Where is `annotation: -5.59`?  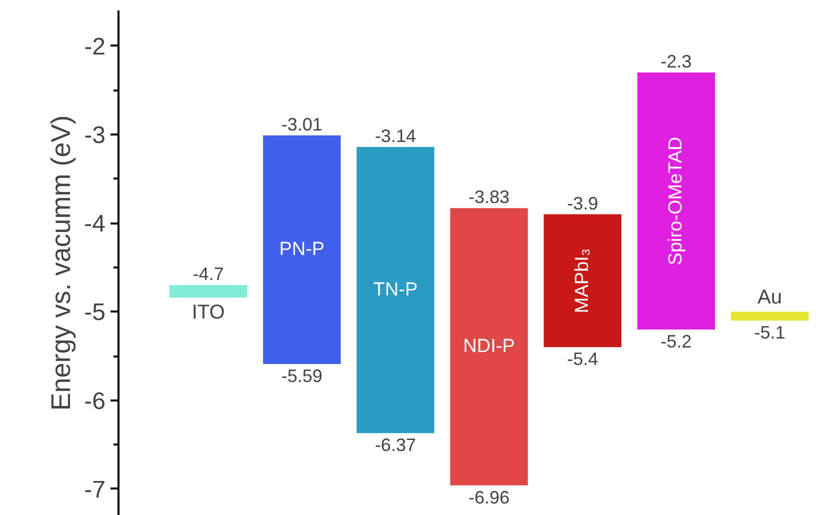
annotation: -5.59 is located at coordinates (301, 376).